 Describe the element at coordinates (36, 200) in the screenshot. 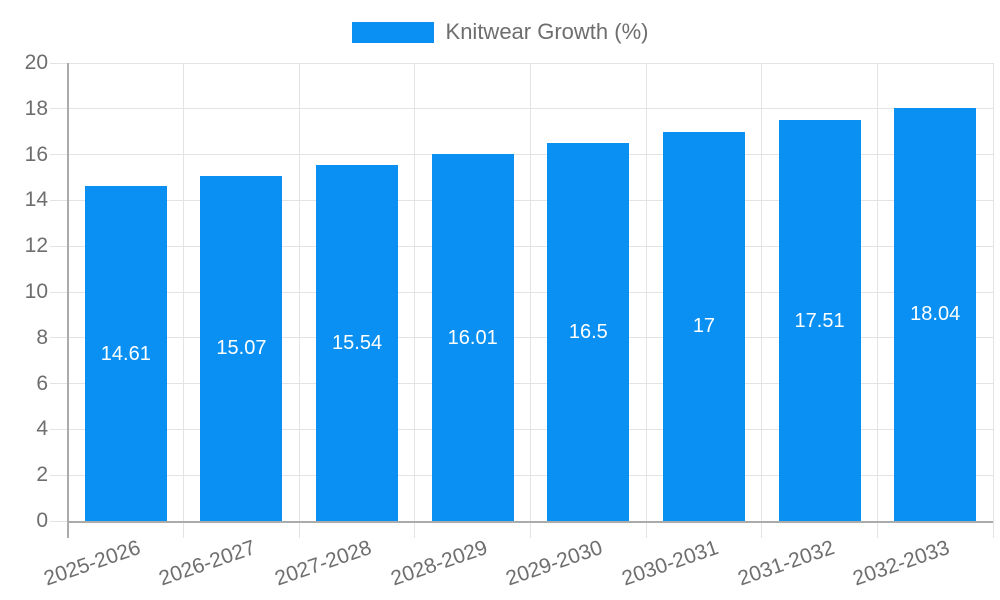

I see `y-axis-tick-label: 14` at that location.